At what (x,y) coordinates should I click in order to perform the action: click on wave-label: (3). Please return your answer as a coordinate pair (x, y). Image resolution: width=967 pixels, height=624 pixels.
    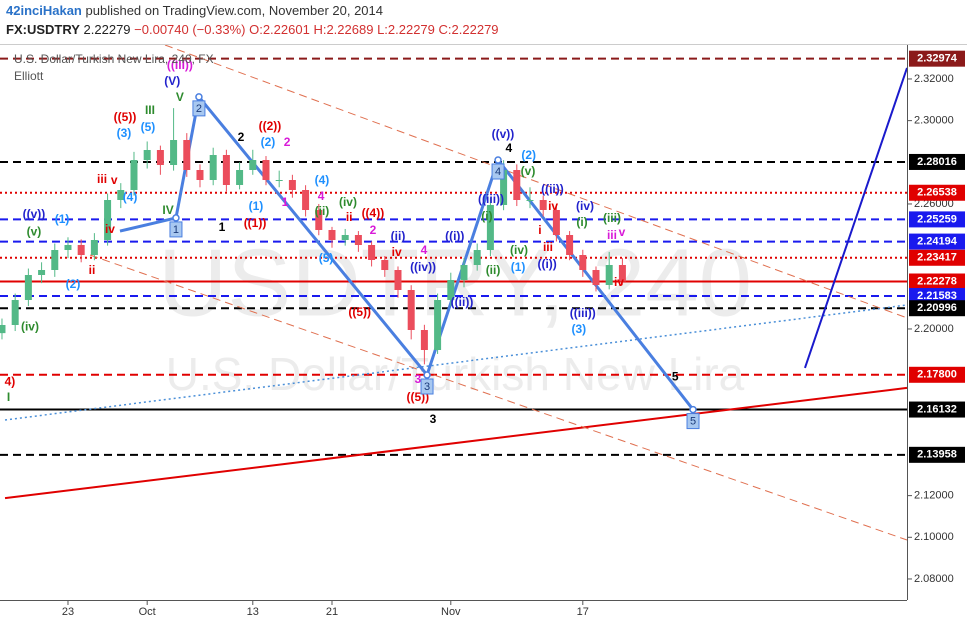
    Looking at the image, I should click on (124, 133).